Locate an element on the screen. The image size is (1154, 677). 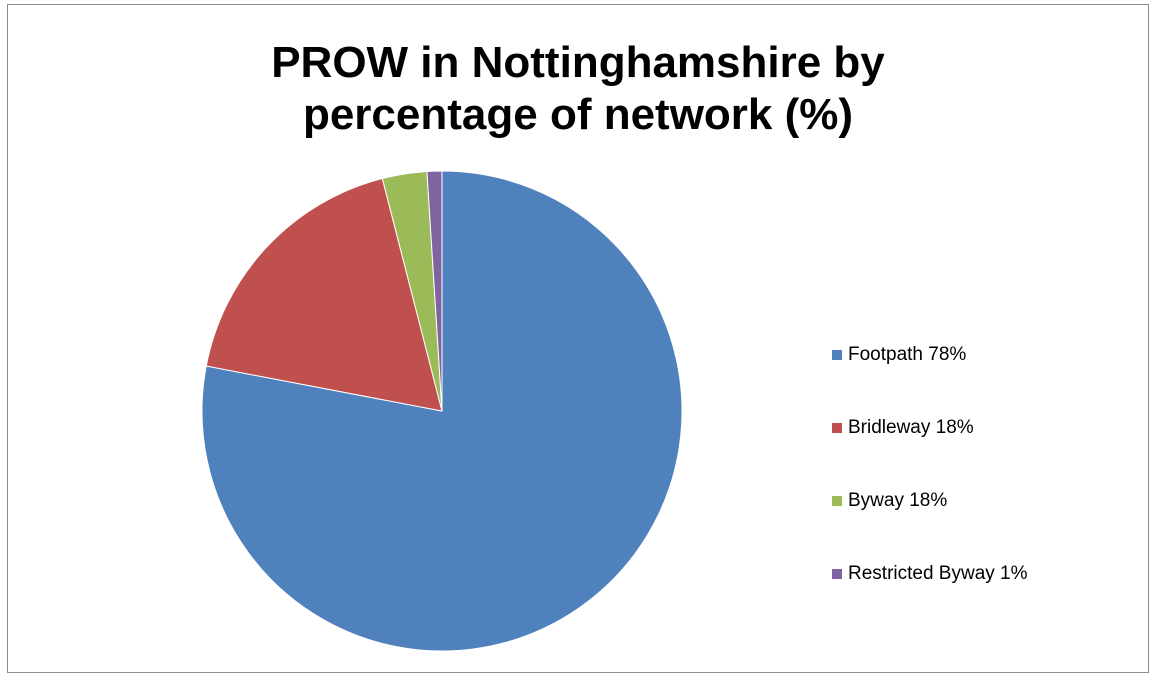
legend-label-footpath: Footpath 78% is located at coordinates (907, 354).